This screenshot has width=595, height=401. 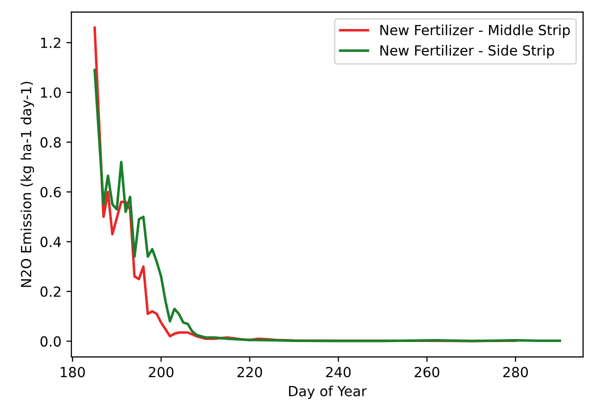 I want to click on y-tick-label: 0.4, so click(x=50, y=242).